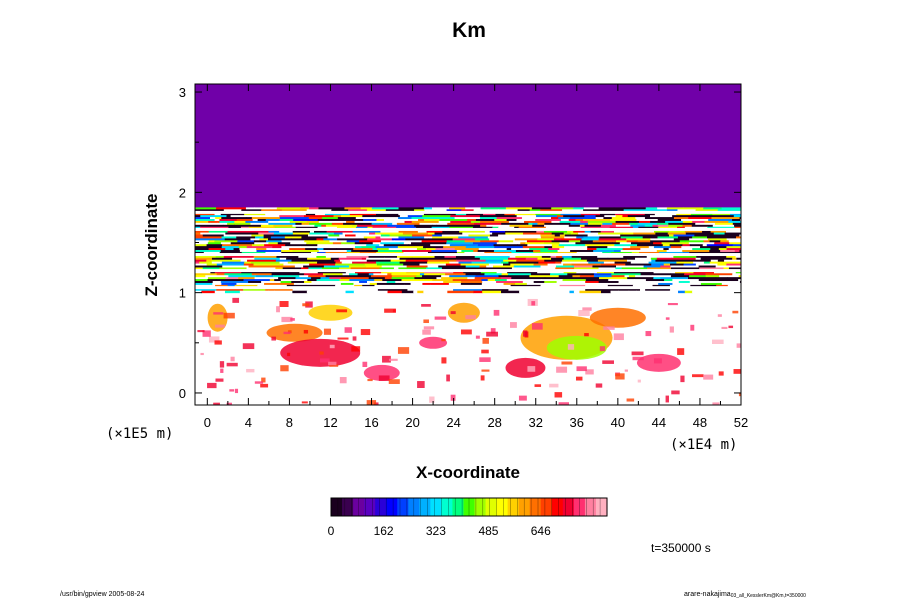 Image resolution: width=900 pixels, height=600 pixels. I want to click on x-tick-label: 48, so click(700, 422).